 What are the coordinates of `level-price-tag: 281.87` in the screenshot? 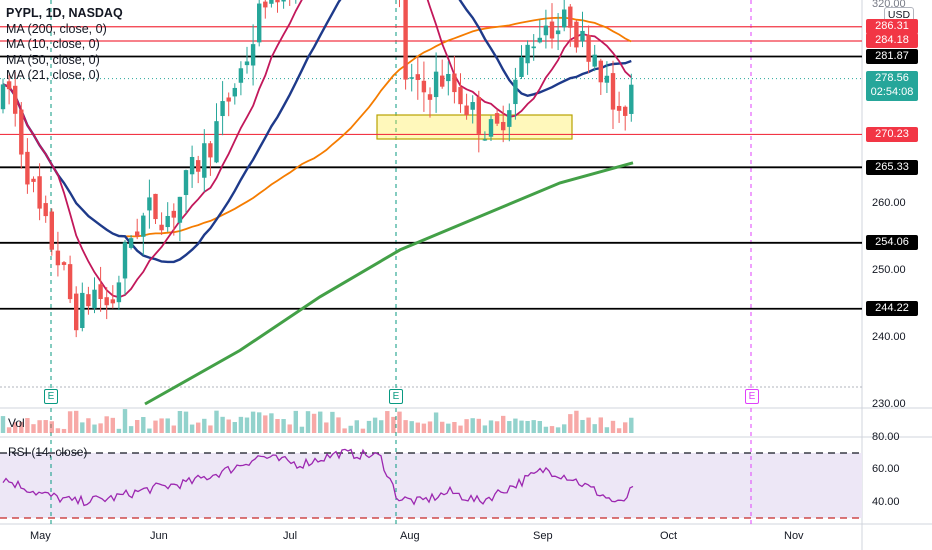 It's located at (892, 56).